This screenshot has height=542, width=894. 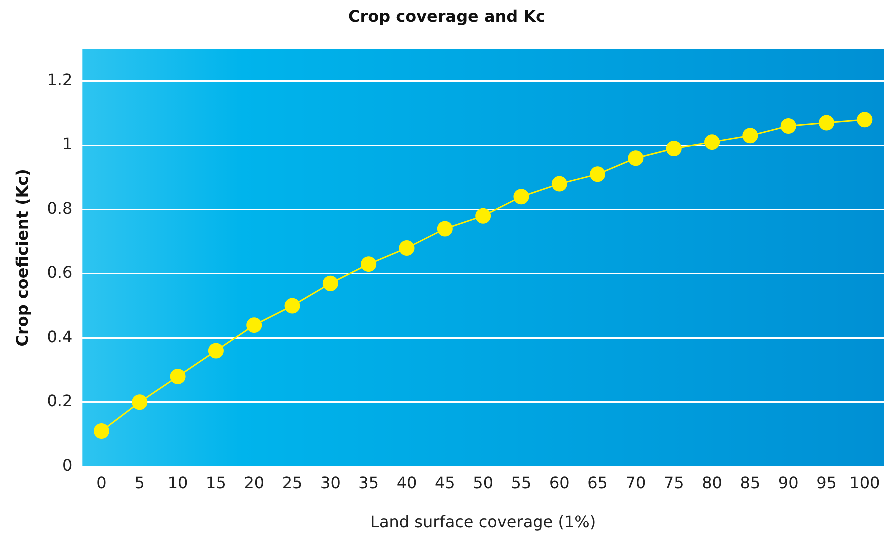 What do you see at coordinates (865, 482) in the screenshot?
I see `x-tick-label: 100` at bounding box center [865, 482].